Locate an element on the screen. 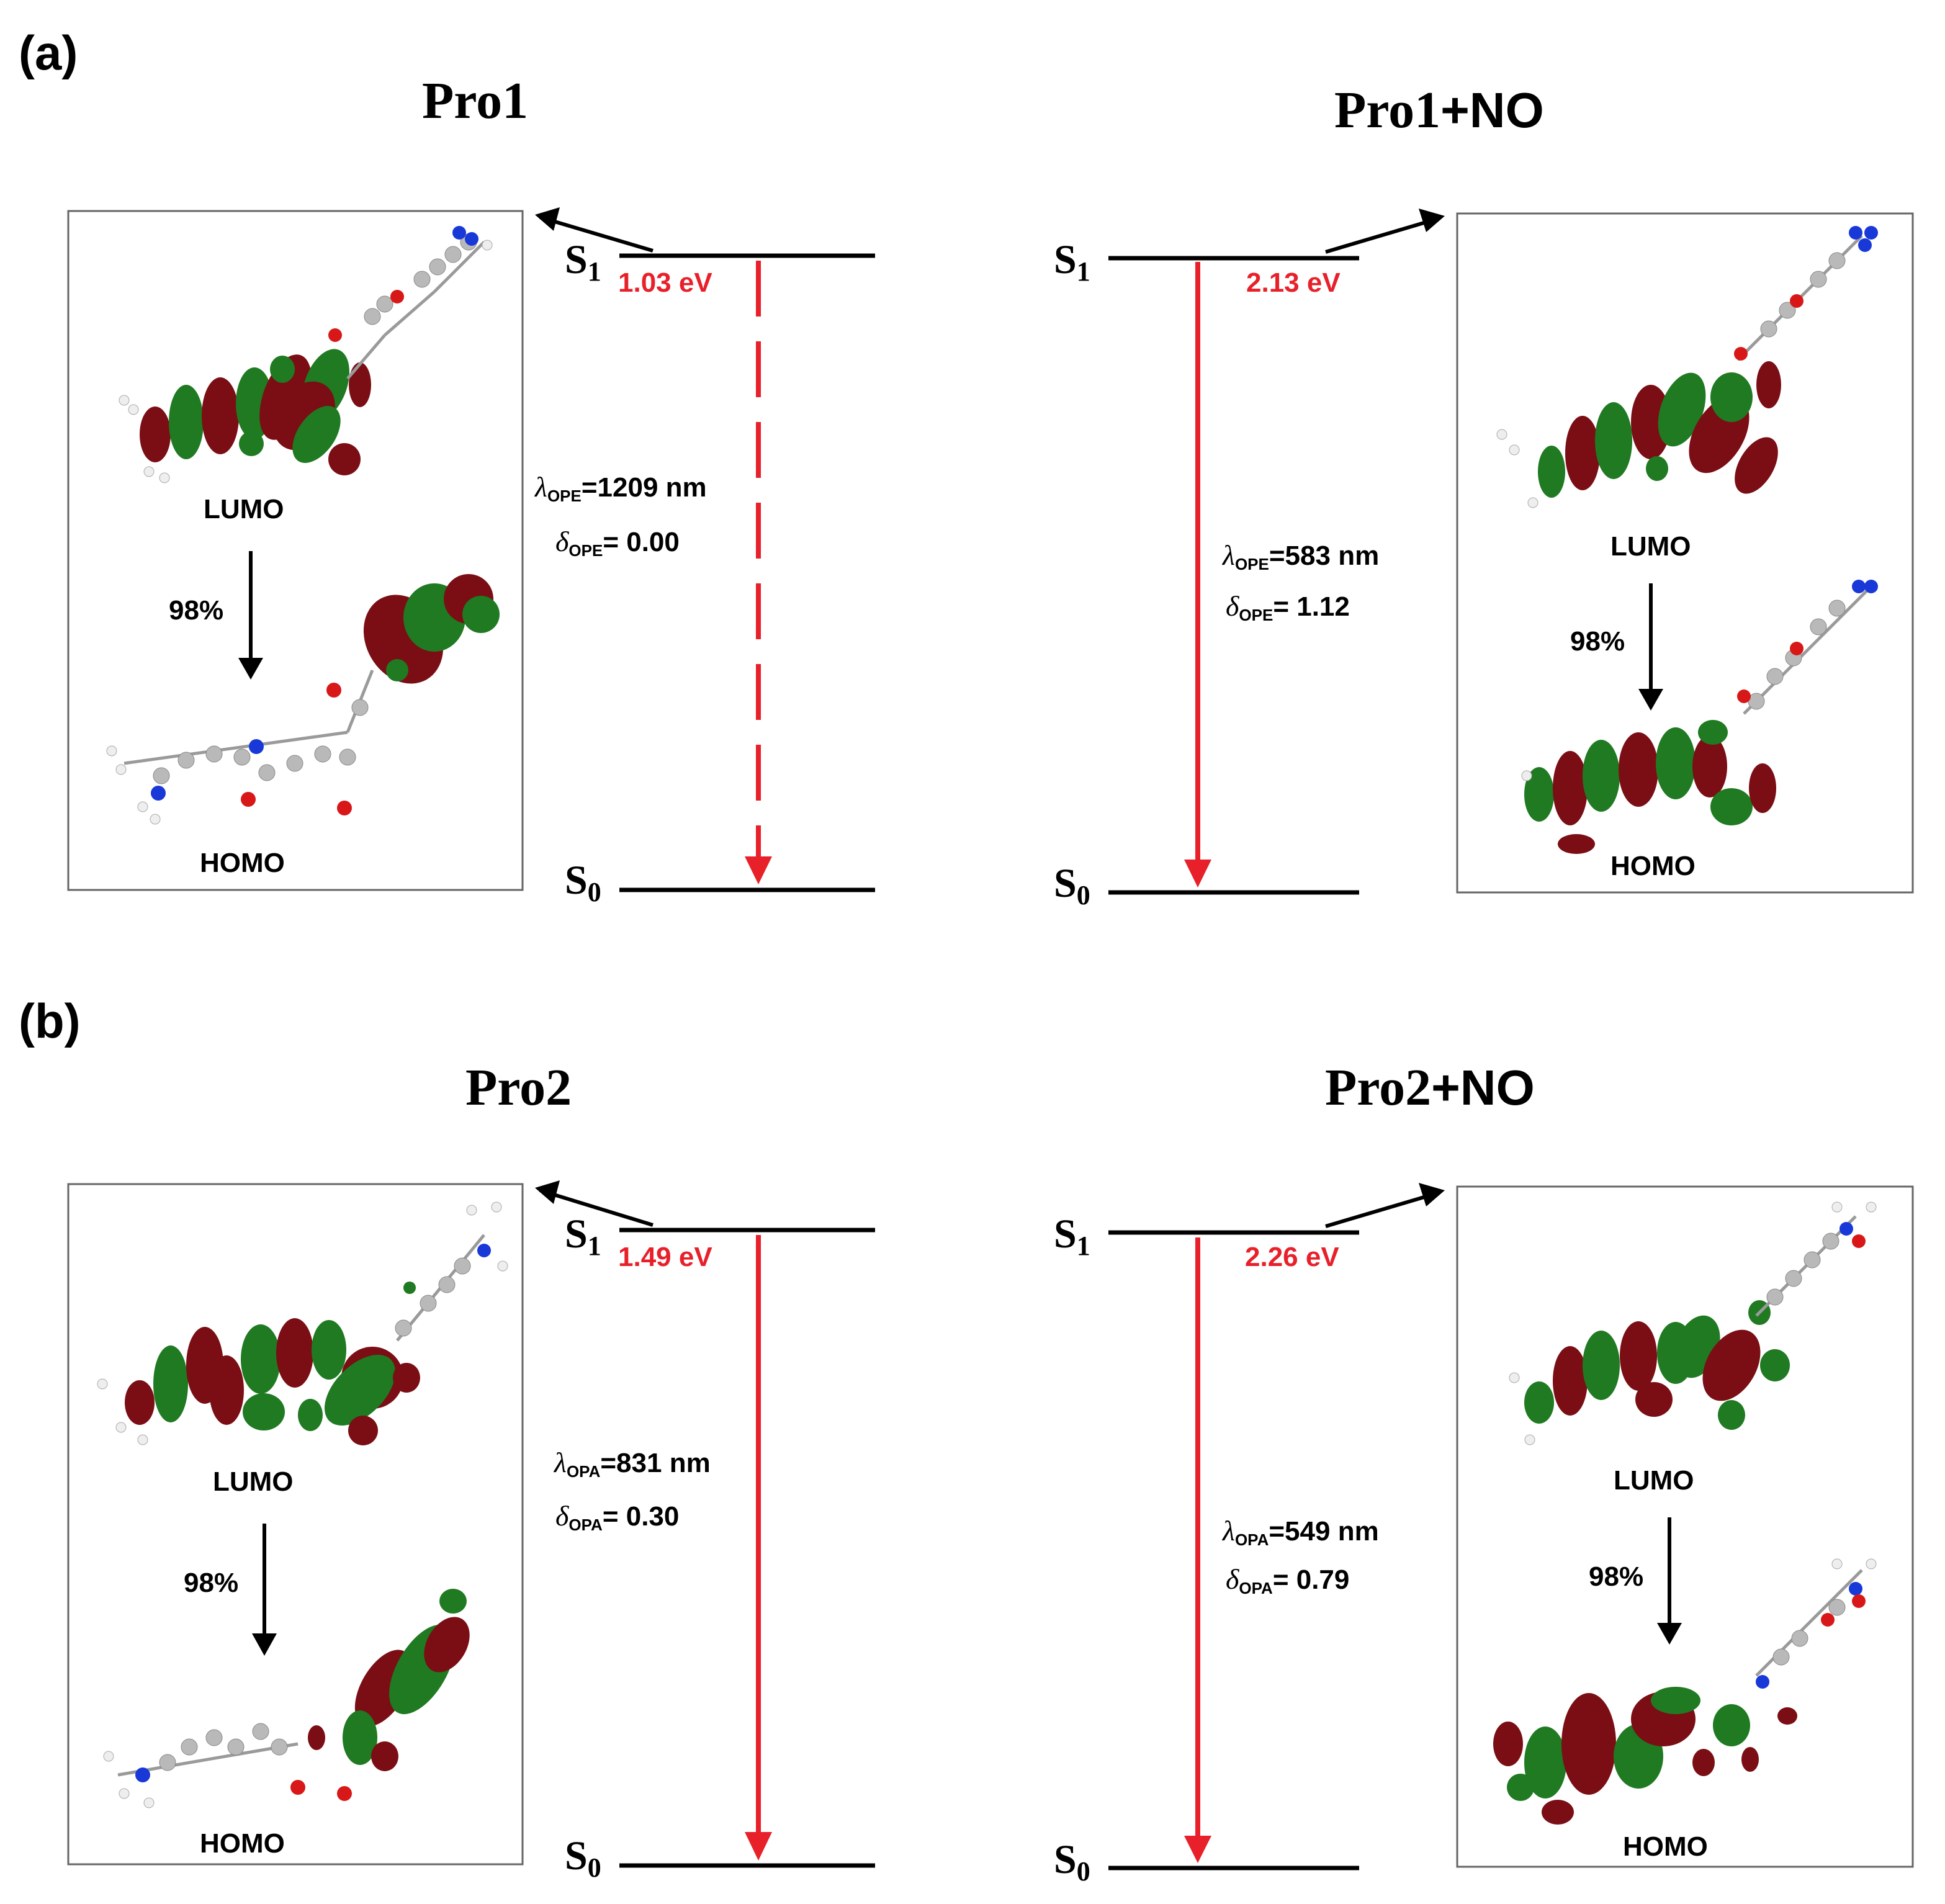 This screenshot has width=1945, height=1904. delta-label: δOPA= 0.79 is located at coordinates (1287, 1580).